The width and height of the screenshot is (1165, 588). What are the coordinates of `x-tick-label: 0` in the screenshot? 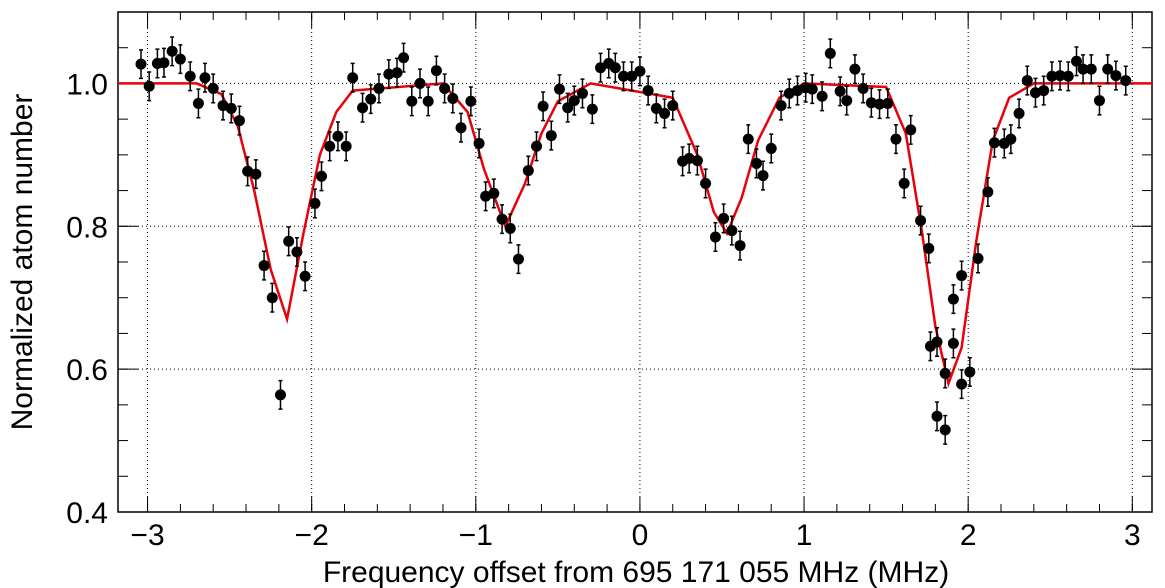 It's located at (640, 535).